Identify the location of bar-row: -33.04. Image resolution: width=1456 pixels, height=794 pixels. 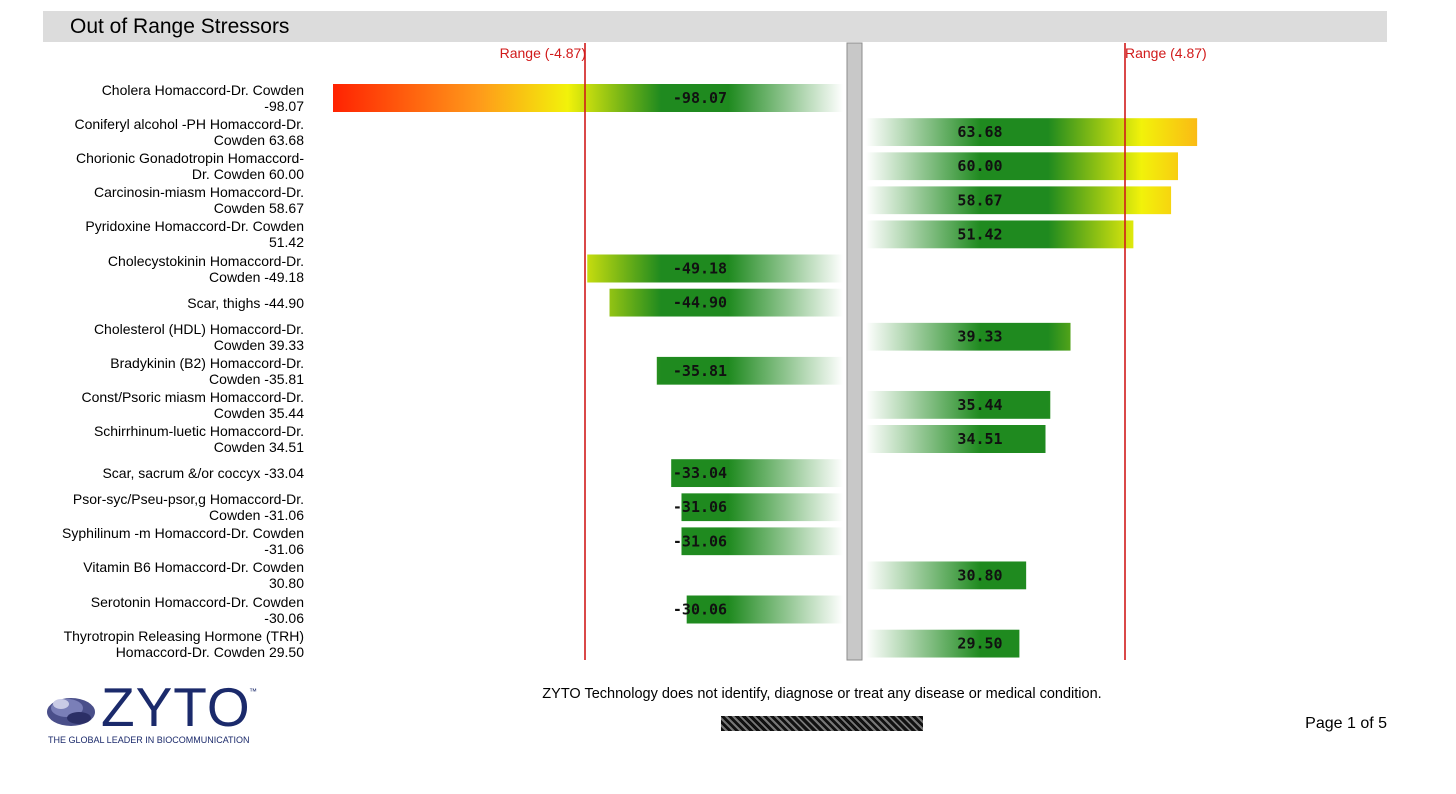
(757, 473).